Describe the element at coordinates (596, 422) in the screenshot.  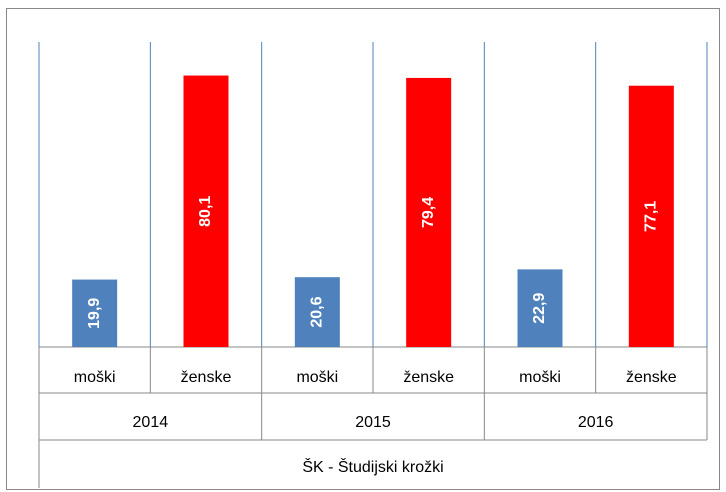
I see `group-label: 2016` at that location.